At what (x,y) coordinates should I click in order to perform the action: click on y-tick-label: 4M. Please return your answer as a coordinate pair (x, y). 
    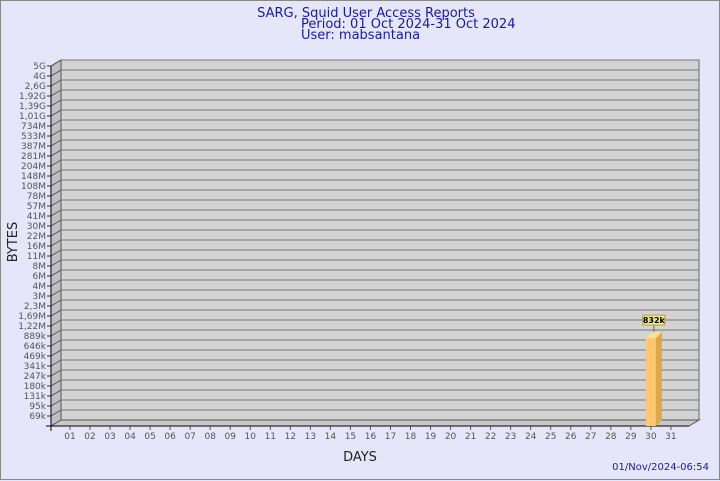
    Looking at the image, I should click on (40, 287).